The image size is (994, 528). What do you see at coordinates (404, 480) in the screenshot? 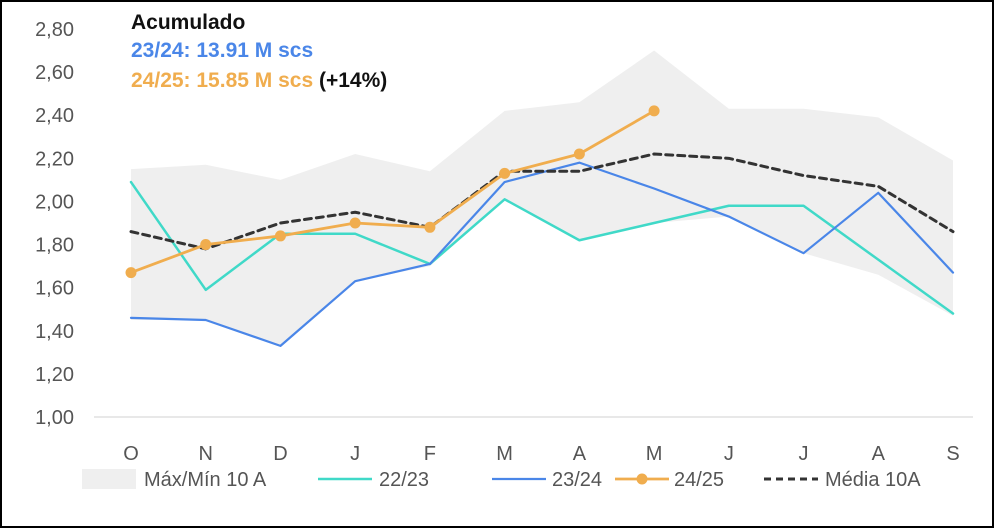
I see `legend-label: 22/23` at bounding box center [404, 480].